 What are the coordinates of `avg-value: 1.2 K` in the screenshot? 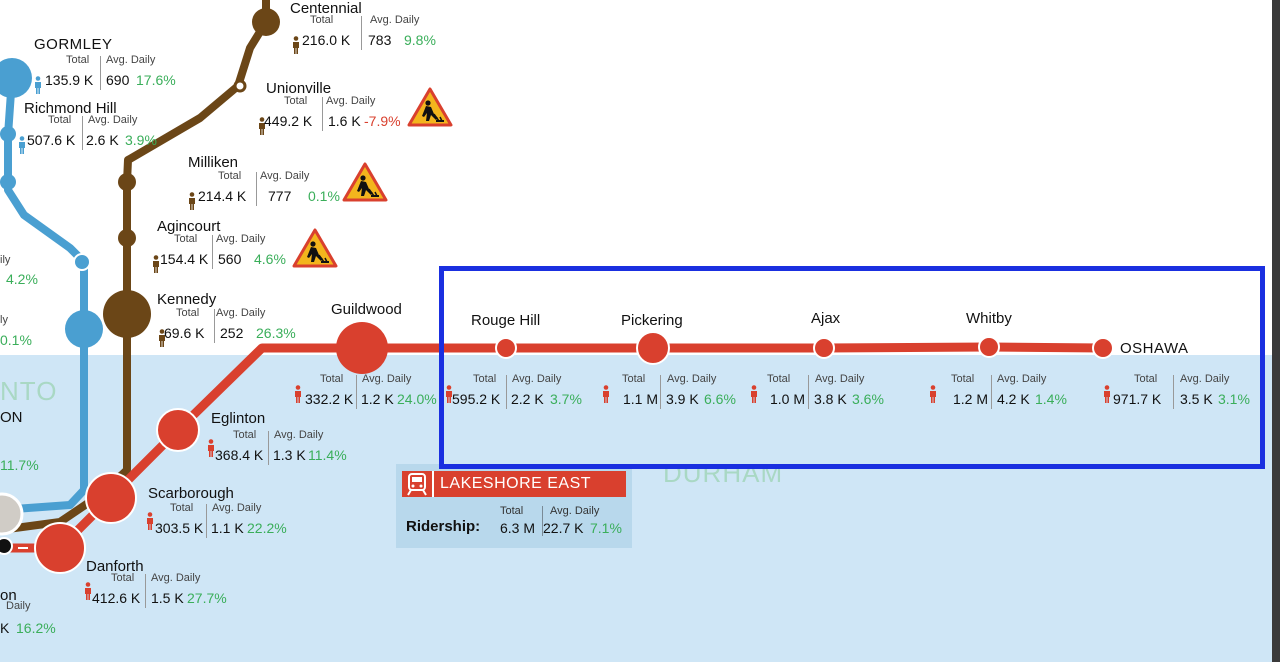 It's located at (377, 399).